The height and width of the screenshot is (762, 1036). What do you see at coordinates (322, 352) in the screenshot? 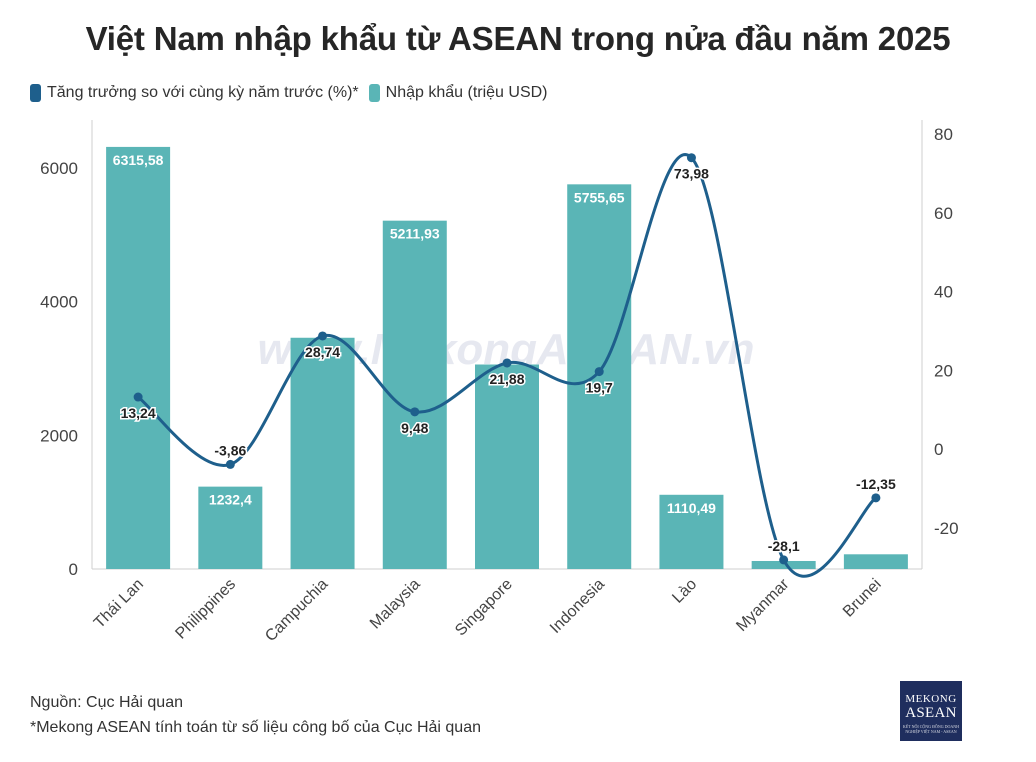
I see `growth-value-label: 28,74` at bounding box center [322, 352].